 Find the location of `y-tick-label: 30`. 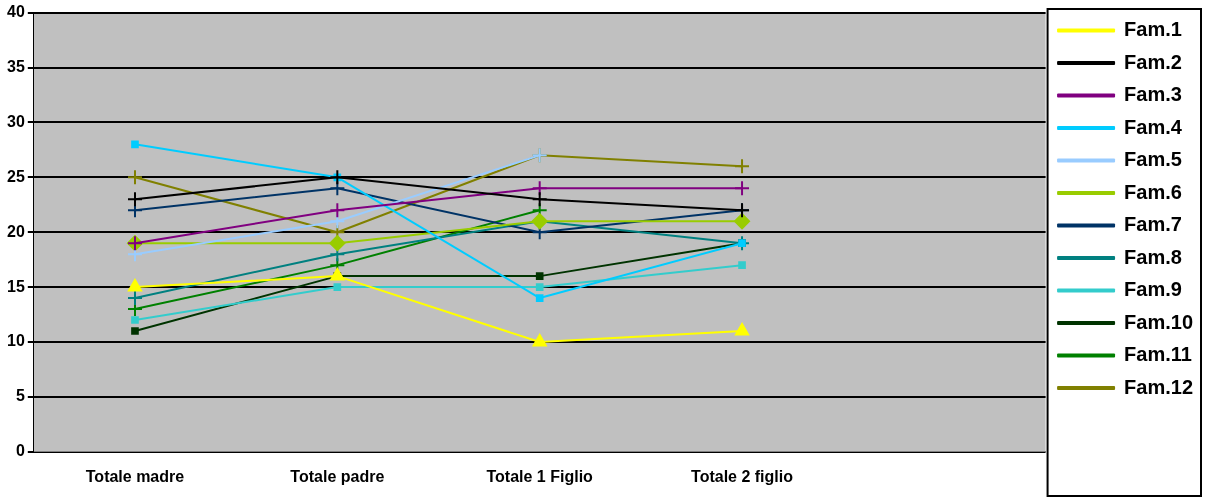

y-tick-label: 30 is located at coordinates (16, 121).